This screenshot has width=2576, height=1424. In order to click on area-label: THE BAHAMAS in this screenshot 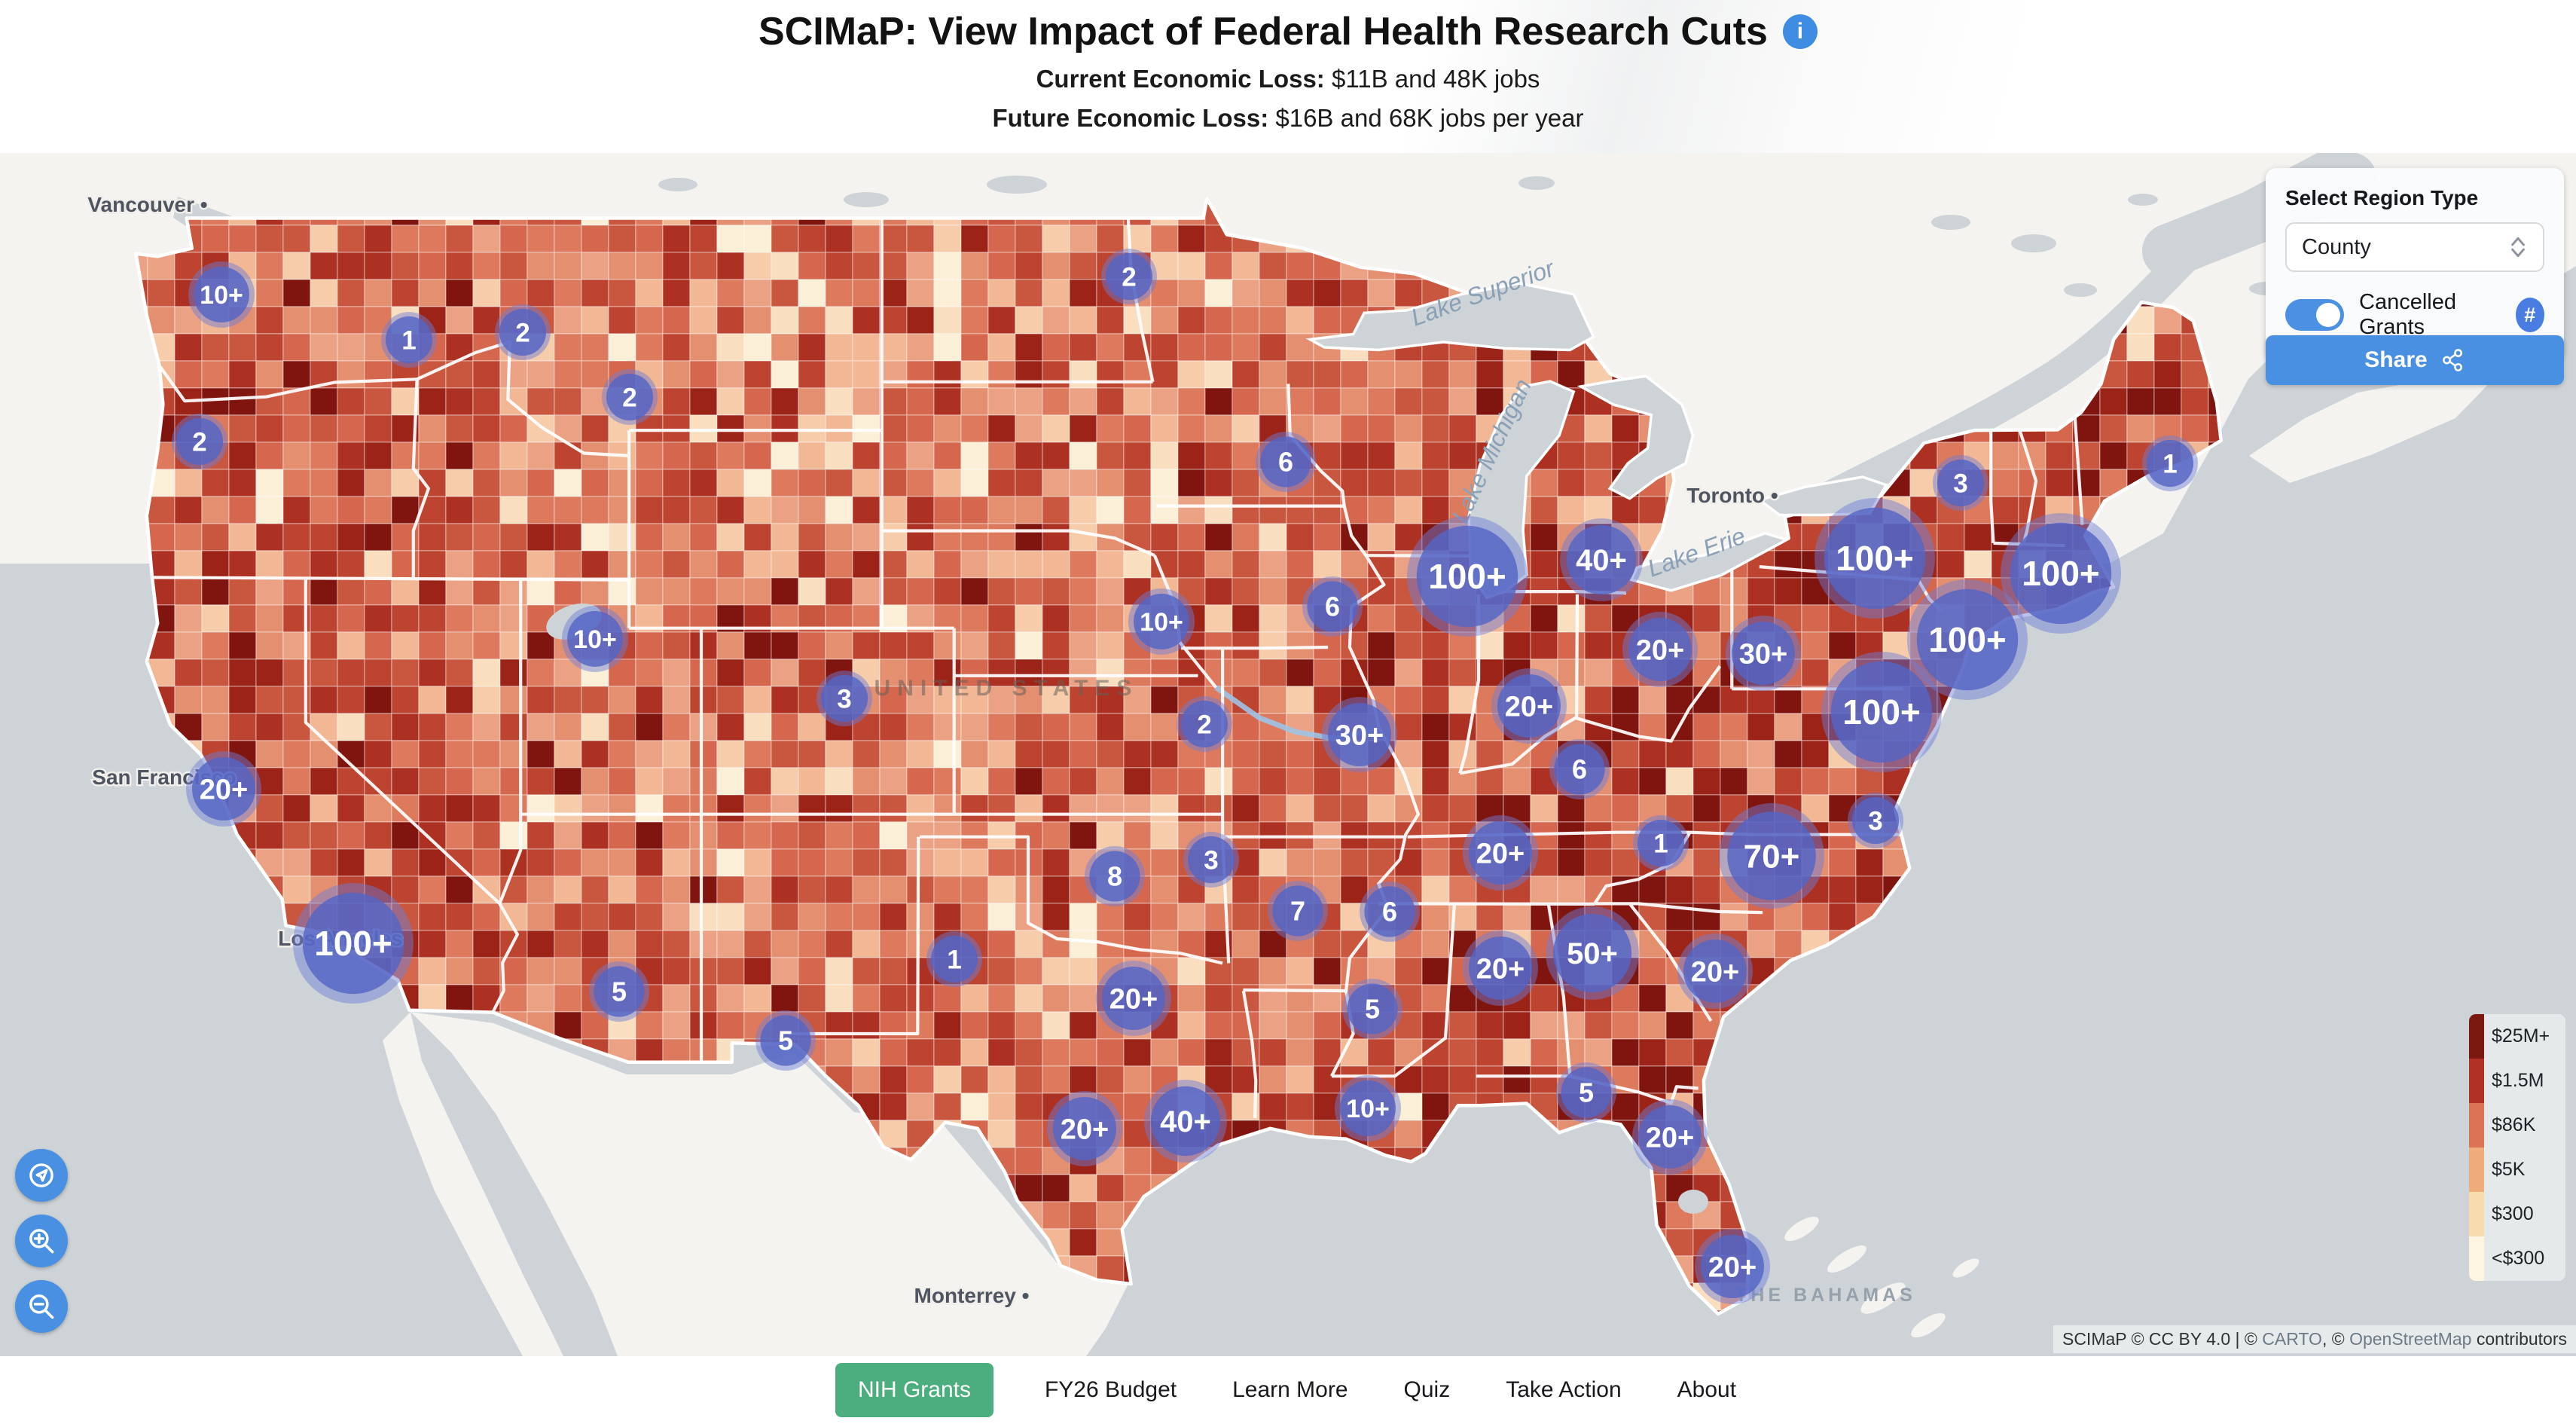, I will do `click(1826, 1295)`.